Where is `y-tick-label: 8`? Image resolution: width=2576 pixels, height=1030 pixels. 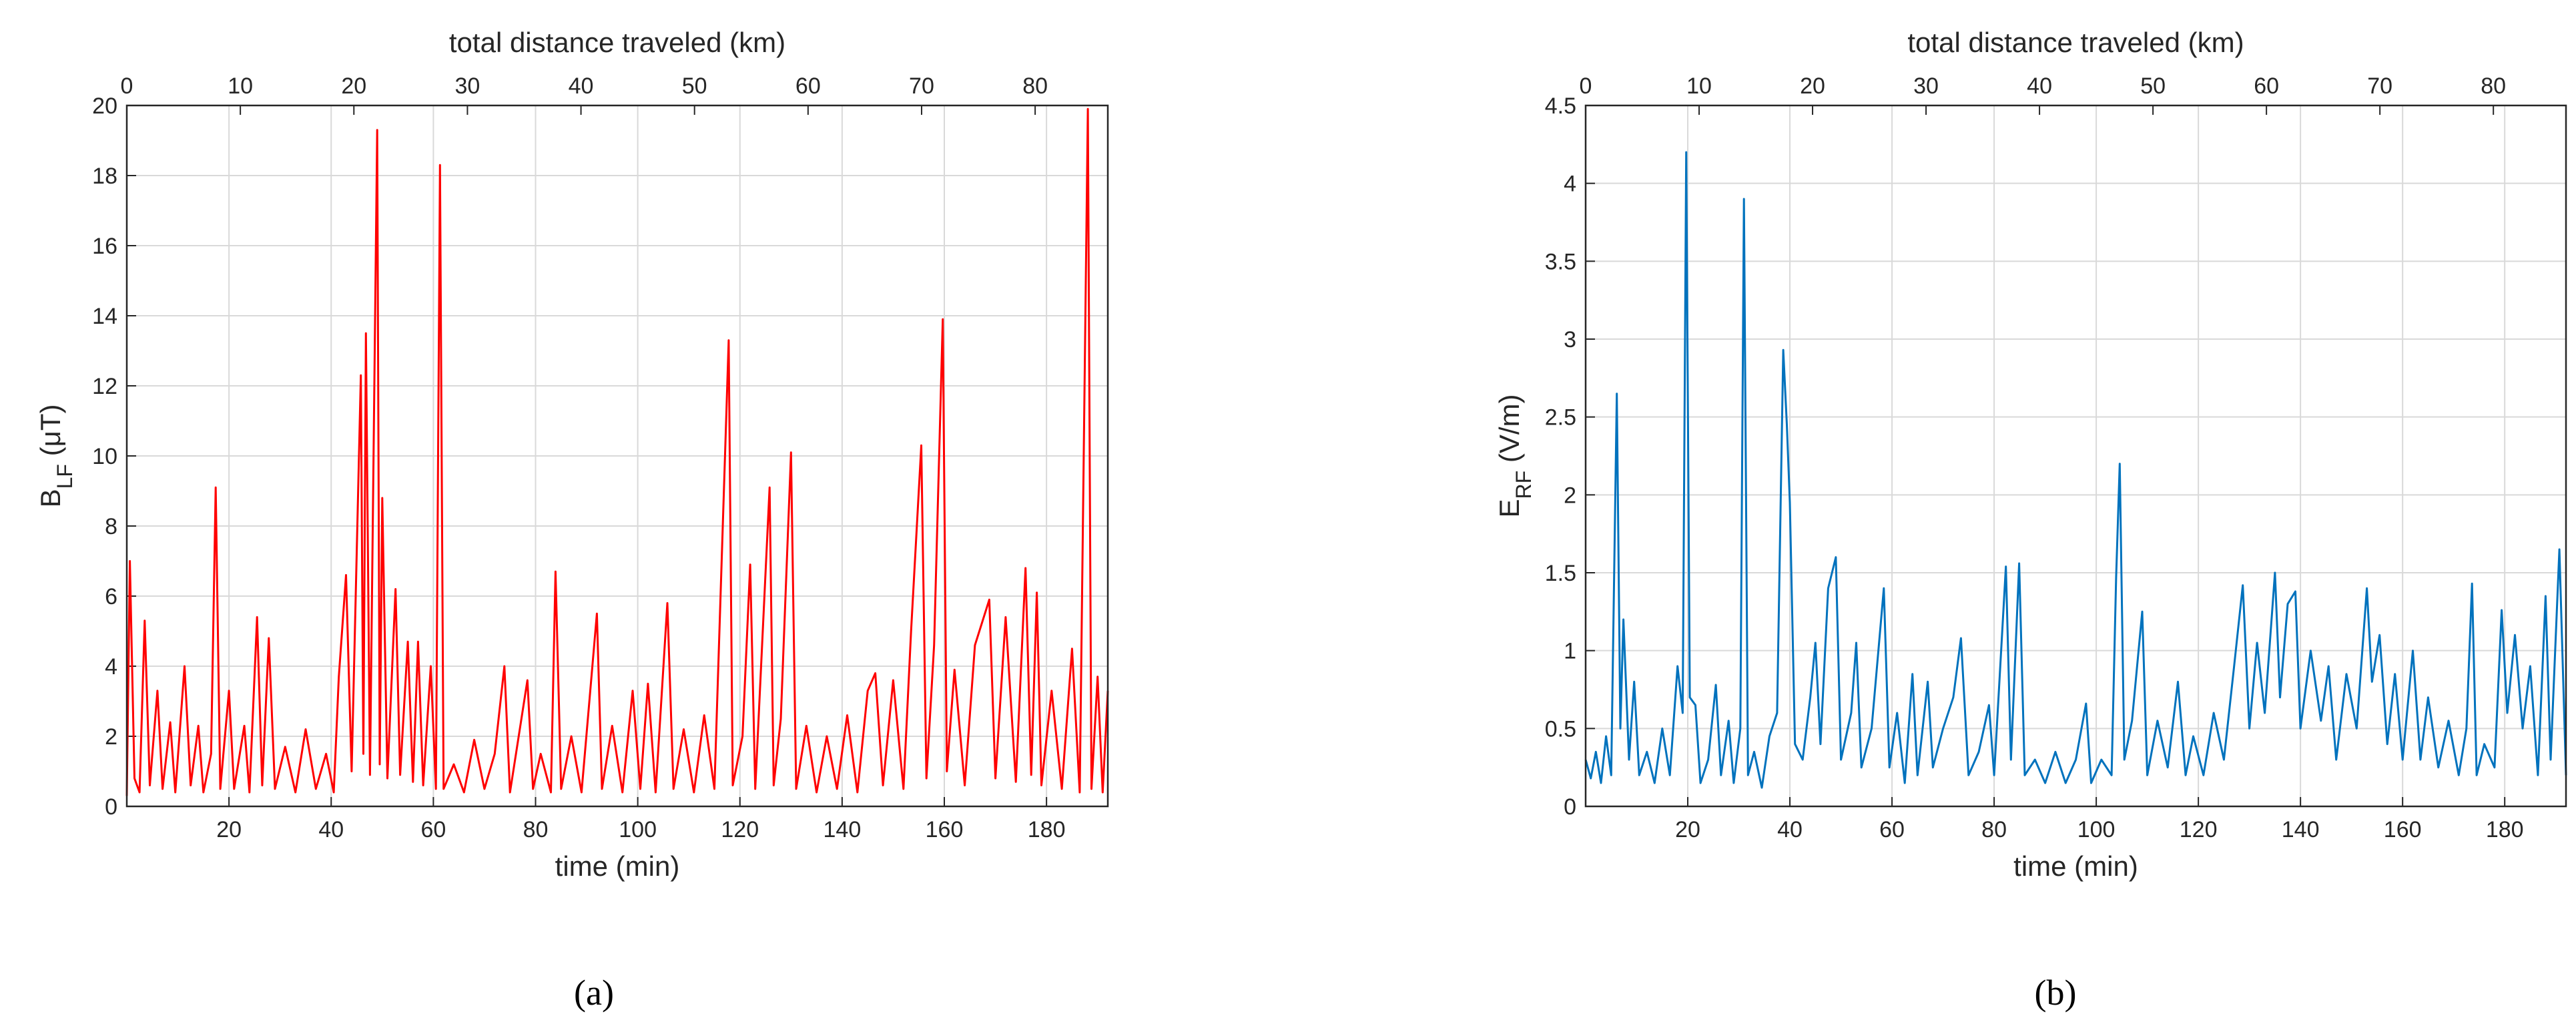 y-tick-label: 8 is located at coordinates (111, 526).